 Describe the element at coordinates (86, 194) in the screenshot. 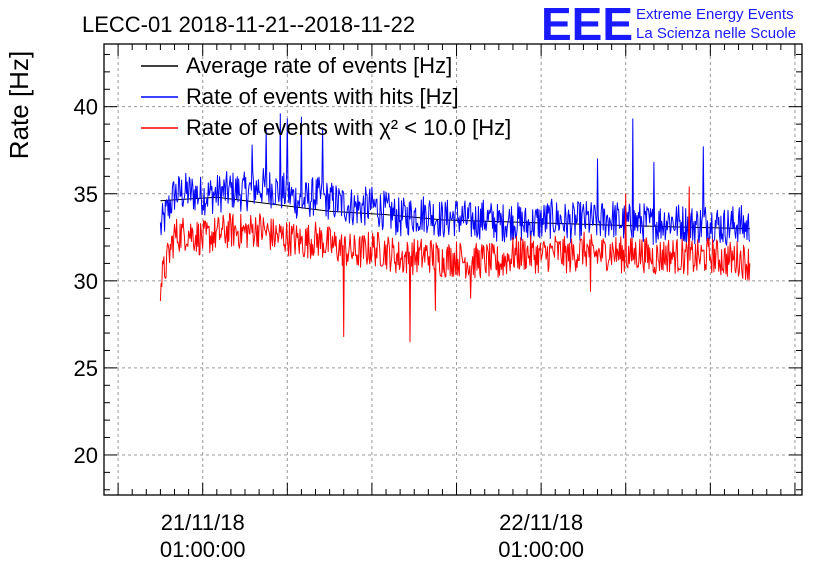

I see `y-tick-label-35: 35` at that location.